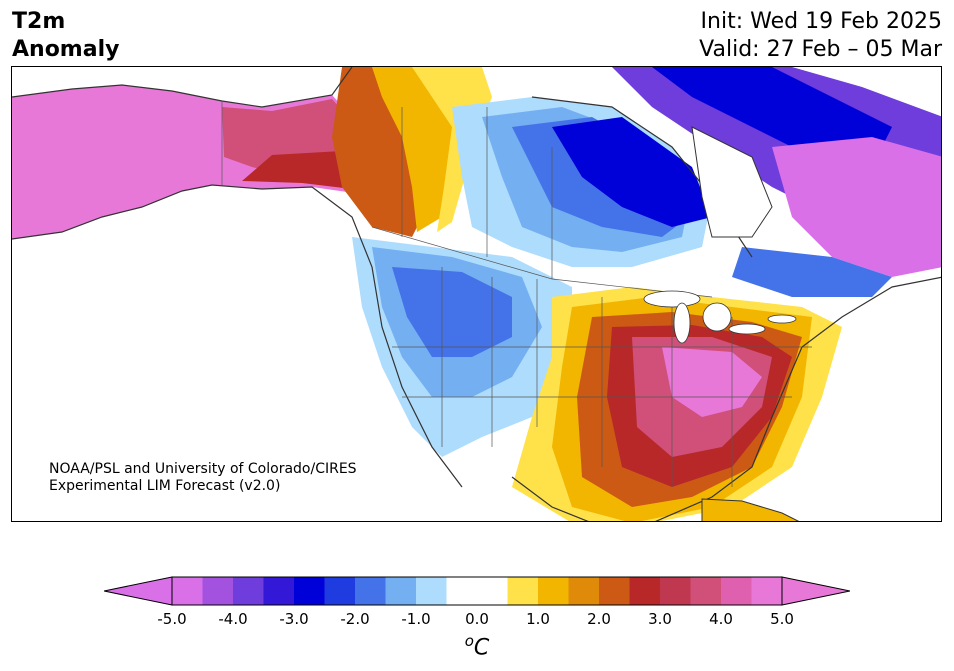  Describe the element at coordinates (720, 317) in the screenshot. I see `great-lakes` at that location.